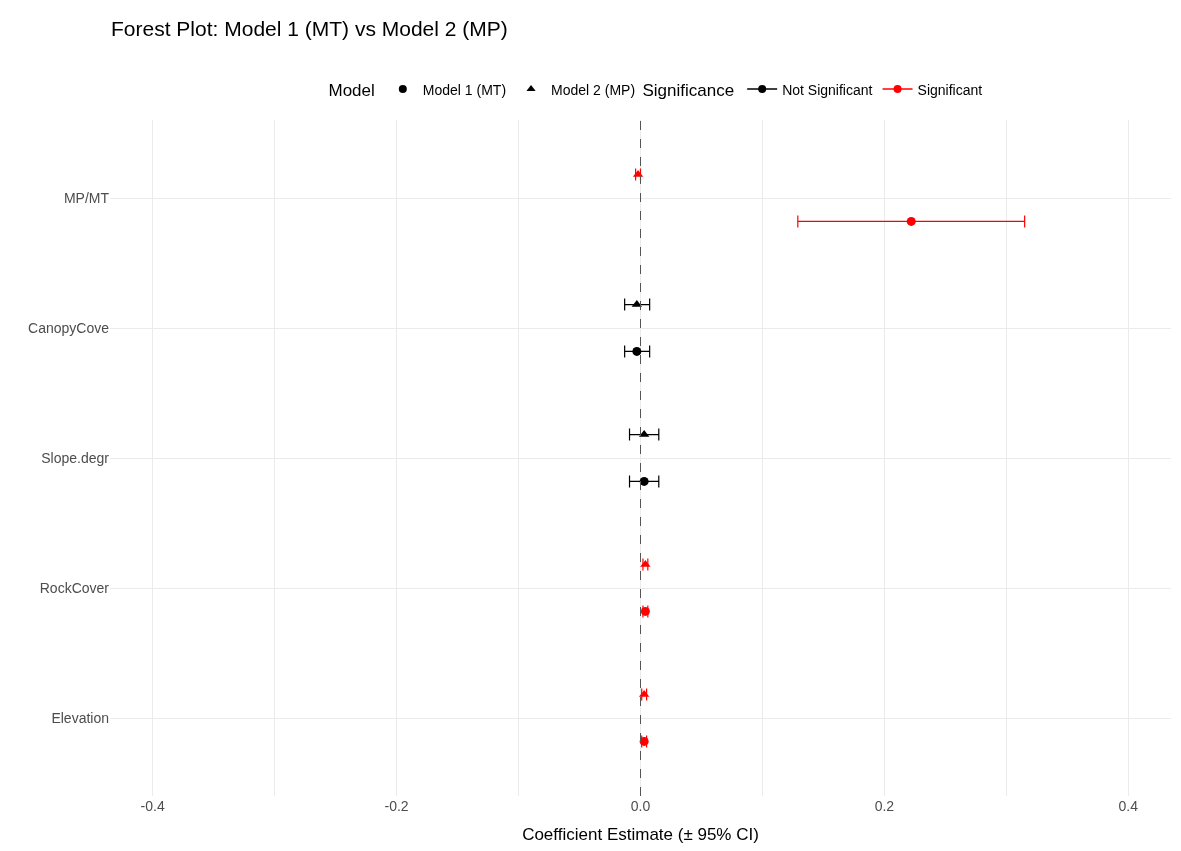 The width and height of the screenshot is (1181, 851). Describe the element at coordinates (950, 89) in the screenshot. I see `legend-label: Significant` at that location.